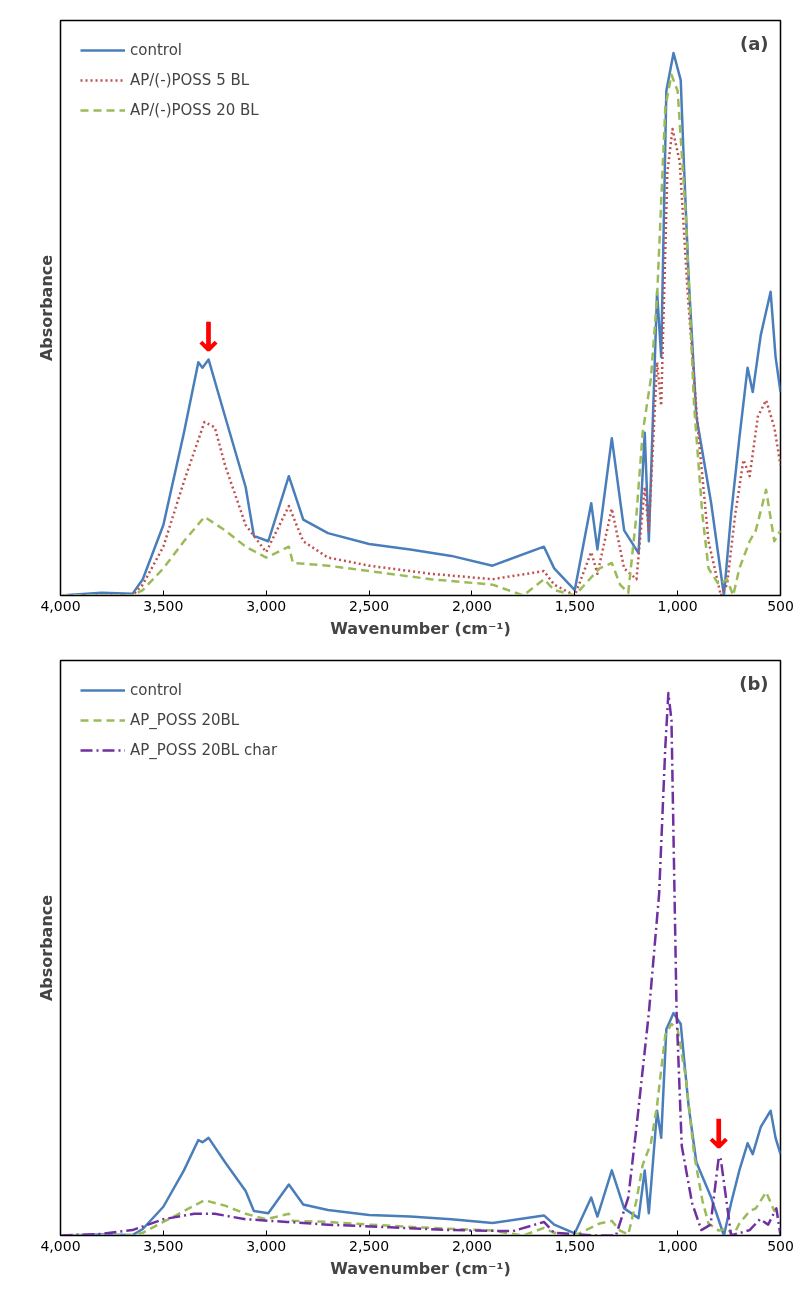 This screenshot has height=1289, width=808. What do you see at coordinates (204, 750) in the screenshot?
I see `legend-label: AP_POSS 20BL char` at bounding box center [204, 750].